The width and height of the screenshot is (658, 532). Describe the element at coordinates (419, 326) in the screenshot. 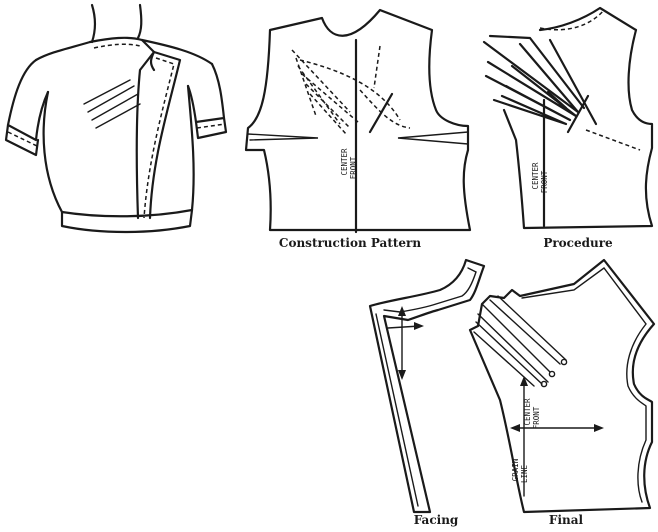

I see `facing-grain-arrow-right` at that location.